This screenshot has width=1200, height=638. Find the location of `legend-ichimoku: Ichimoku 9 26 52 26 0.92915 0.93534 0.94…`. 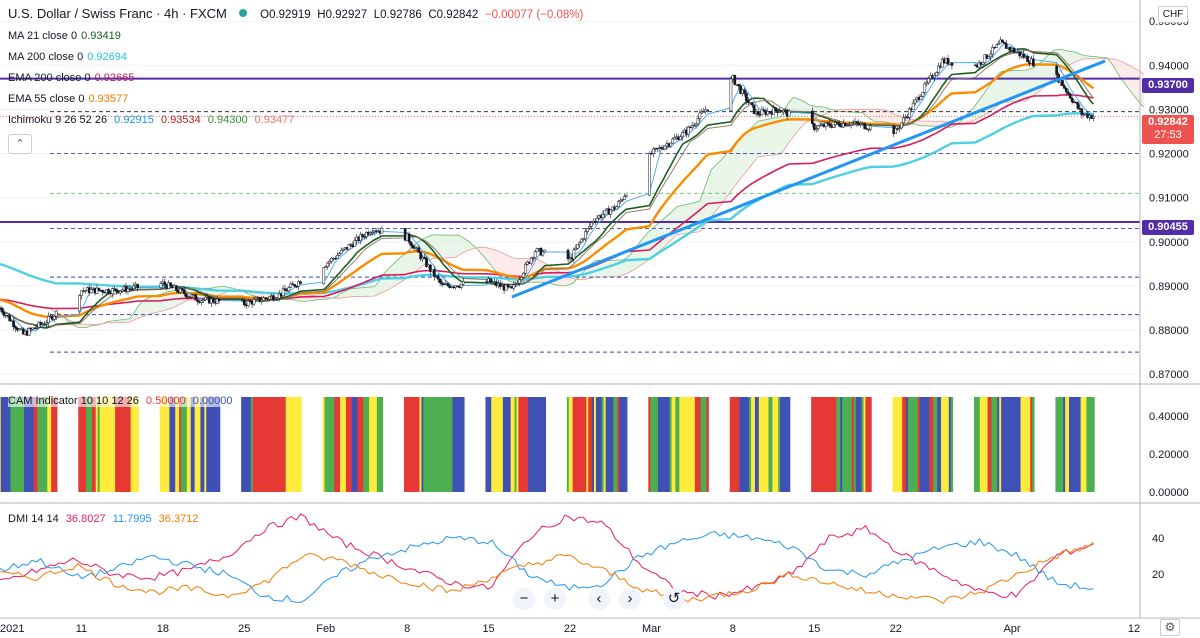

legend-ichimoku: Ichimoku 9 26 52 26 0.92915 0.93534 0.94… is located at coordinates (151, 120).